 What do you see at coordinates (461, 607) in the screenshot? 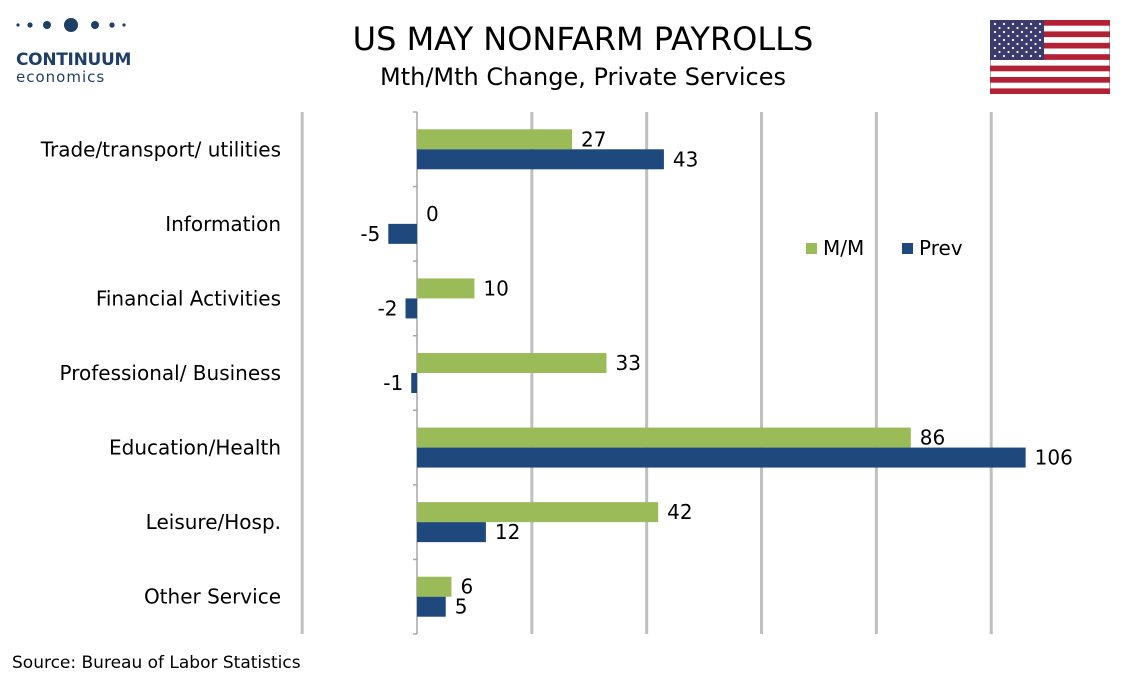
I see `data-label: 5` at bounding box center [461, 607].